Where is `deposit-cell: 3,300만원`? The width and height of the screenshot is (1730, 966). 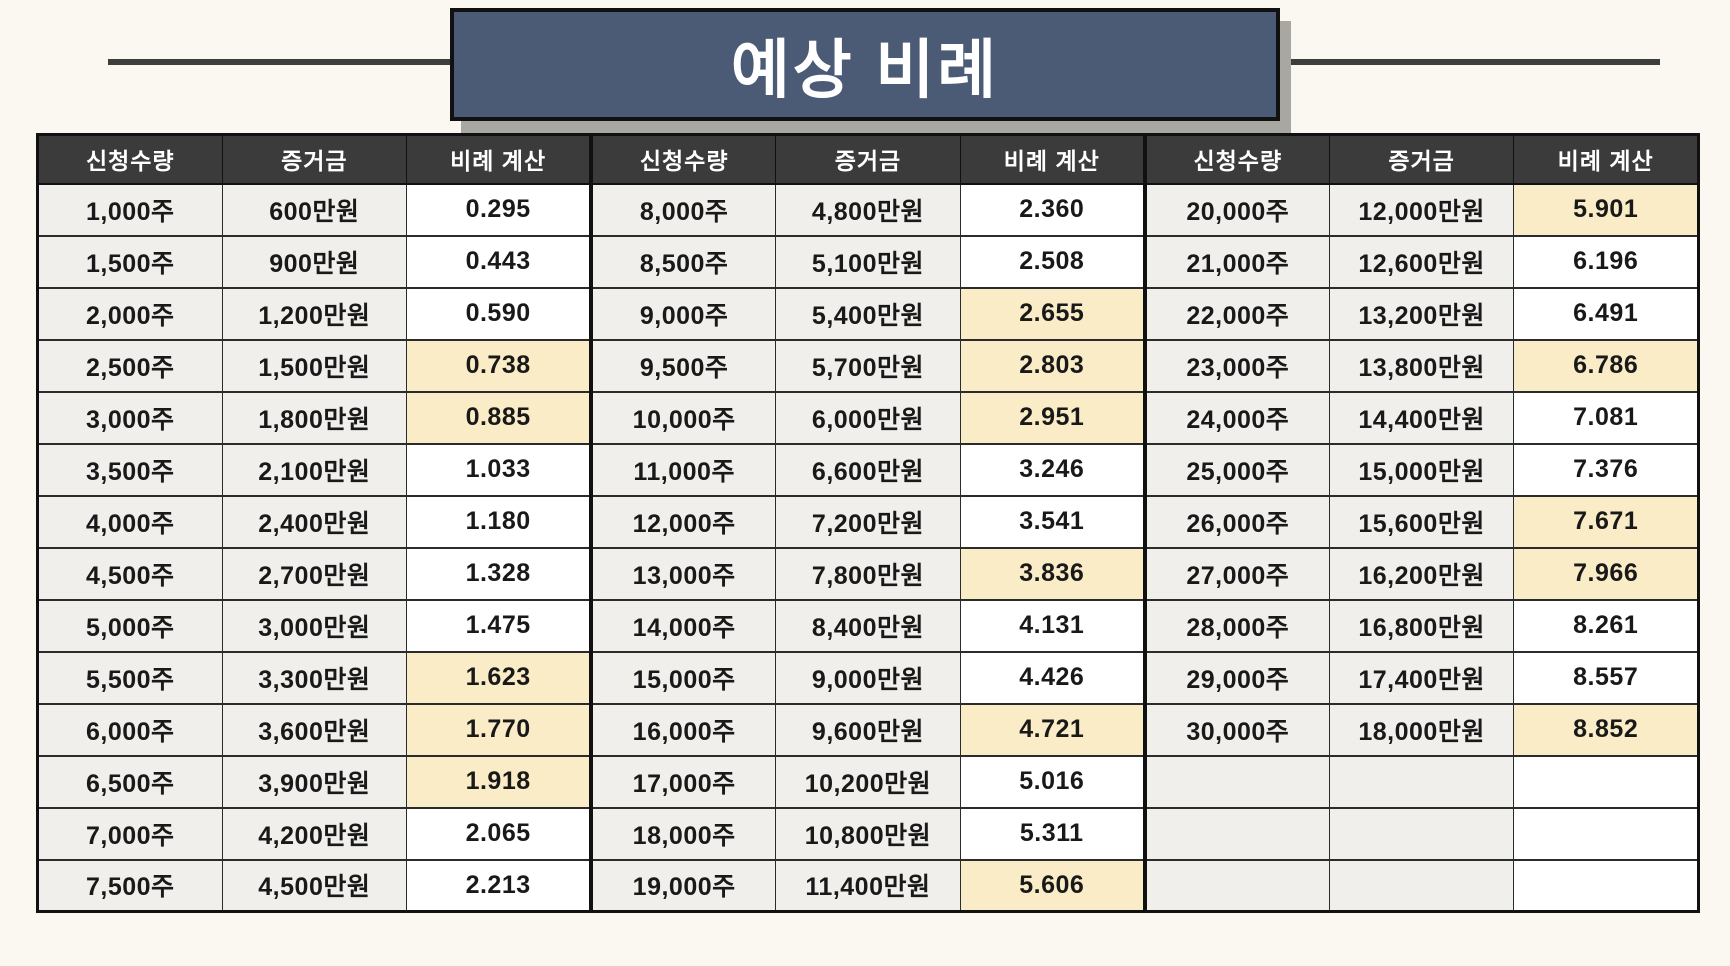 deposit-cell: 3,300만원 is located at coordinates (314, 677).